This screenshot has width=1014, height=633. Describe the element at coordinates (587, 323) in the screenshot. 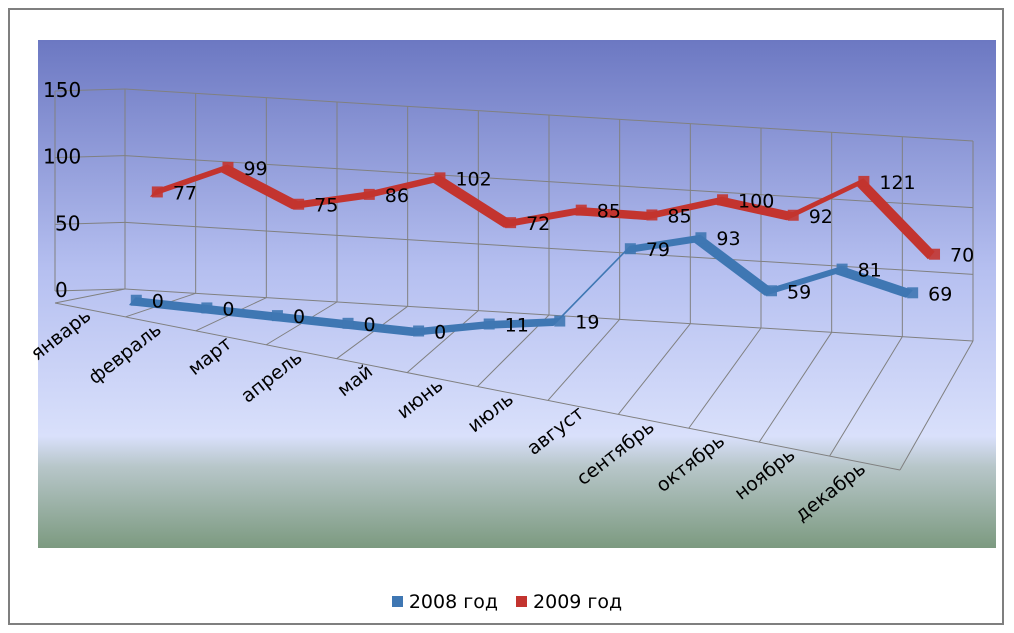

I see `series-0-data-label-6: 19` at that location.